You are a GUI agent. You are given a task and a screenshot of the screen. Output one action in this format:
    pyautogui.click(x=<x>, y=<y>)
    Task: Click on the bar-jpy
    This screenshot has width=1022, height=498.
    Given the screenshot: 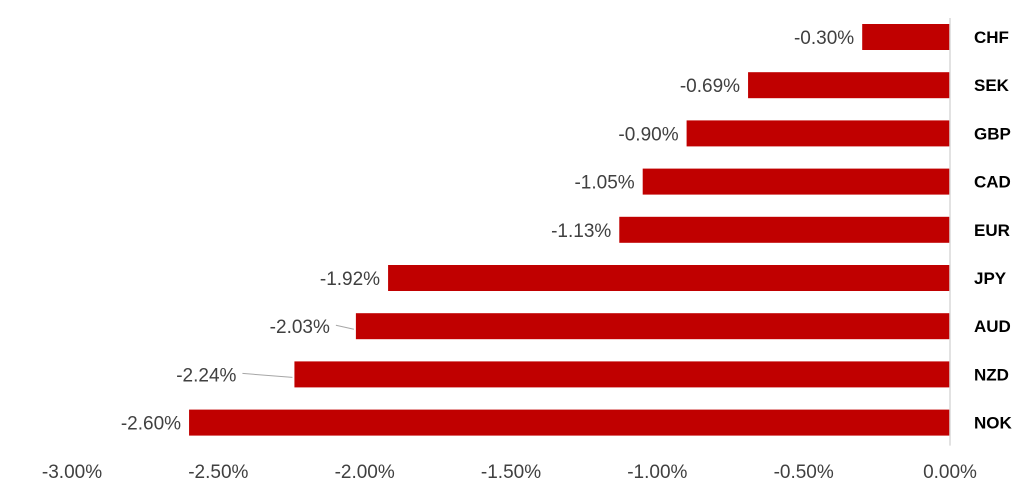 What is the action you would take?
    pyautogui.click(x=669, y=278)
    